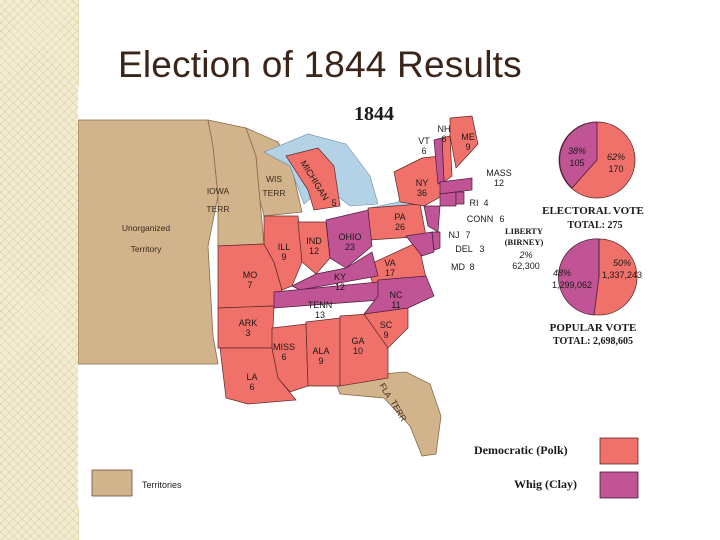 This screenshot has width=720, height=540. What do you see at coordinates (422, 193) in the screenshot?
I see `ev-ny: 36` at bounding box center [422, 193].